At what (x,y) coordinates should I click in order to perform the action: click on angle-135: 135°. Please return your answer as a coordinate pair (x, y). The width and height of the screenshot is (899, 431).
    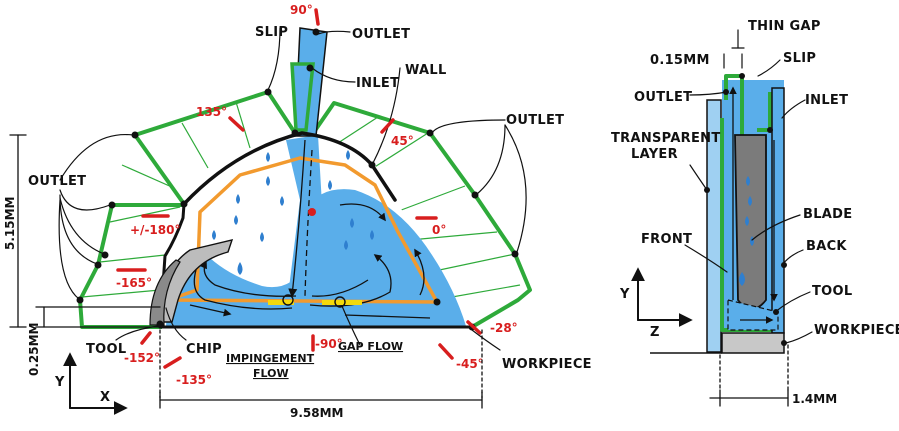
    Looking at the image, I should click on (211, 112).